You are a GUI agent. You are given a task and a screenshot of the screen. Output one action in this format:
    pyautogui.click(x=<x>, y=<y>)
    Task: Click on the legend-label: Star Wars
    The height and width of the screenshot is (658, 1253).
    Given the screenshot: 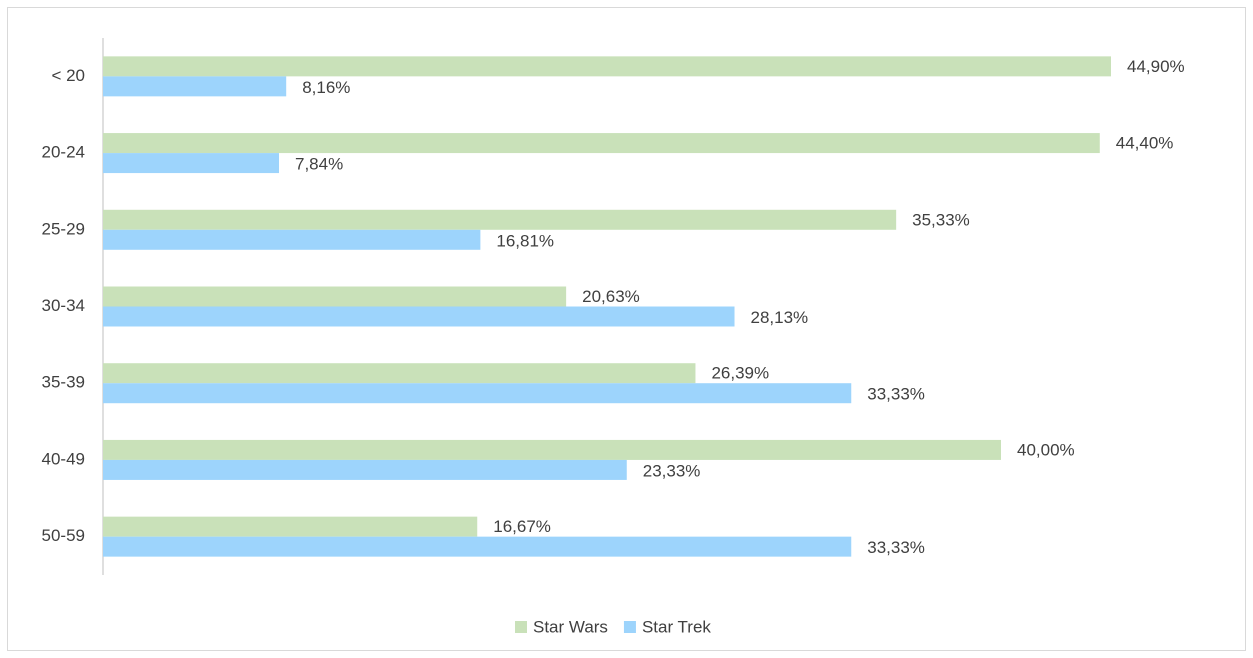 What is the action you would take?
    pyautogui.click(x=570, y=626)
    